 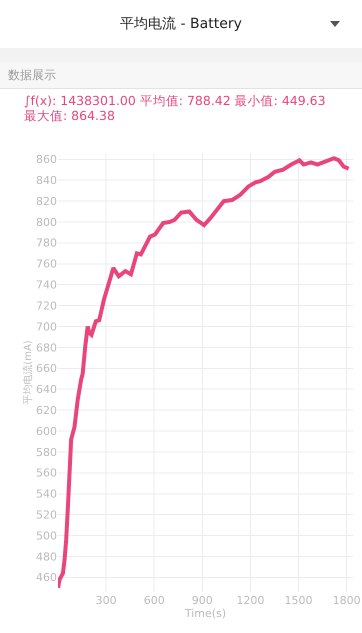 I want to click on y-tick-label: 720, so click(x=46, y=305).